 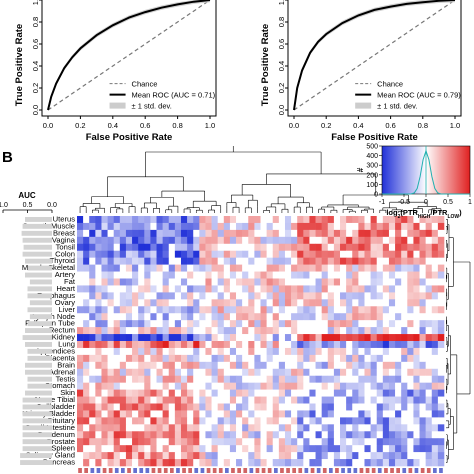 I want to click on row-label: Brain, so click(x=66, y=364).